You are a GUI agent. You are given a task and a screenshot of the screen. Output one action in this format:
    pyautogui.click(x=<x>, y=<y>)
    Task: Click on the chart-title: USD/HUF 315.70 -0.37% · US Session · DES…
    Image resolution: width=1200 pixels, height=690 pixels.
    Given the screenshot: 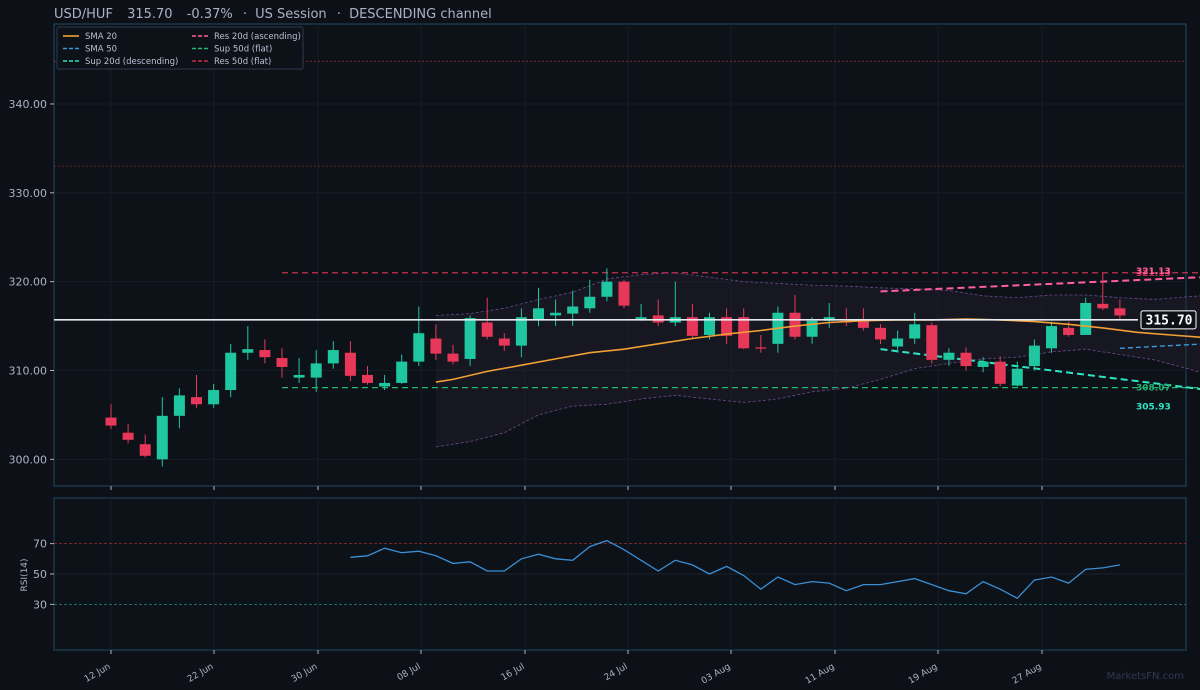 What is the action you would take?
    pyautogui.click(x=273, y=14)
    